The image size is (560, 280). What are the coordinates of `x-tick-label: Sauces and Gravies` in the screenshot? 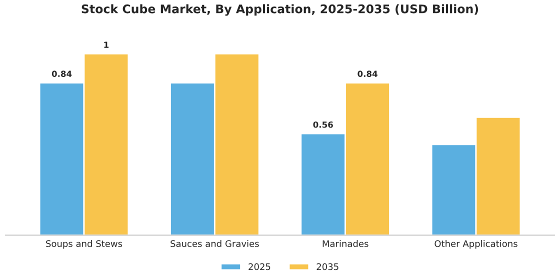 It's located at (214, 244).